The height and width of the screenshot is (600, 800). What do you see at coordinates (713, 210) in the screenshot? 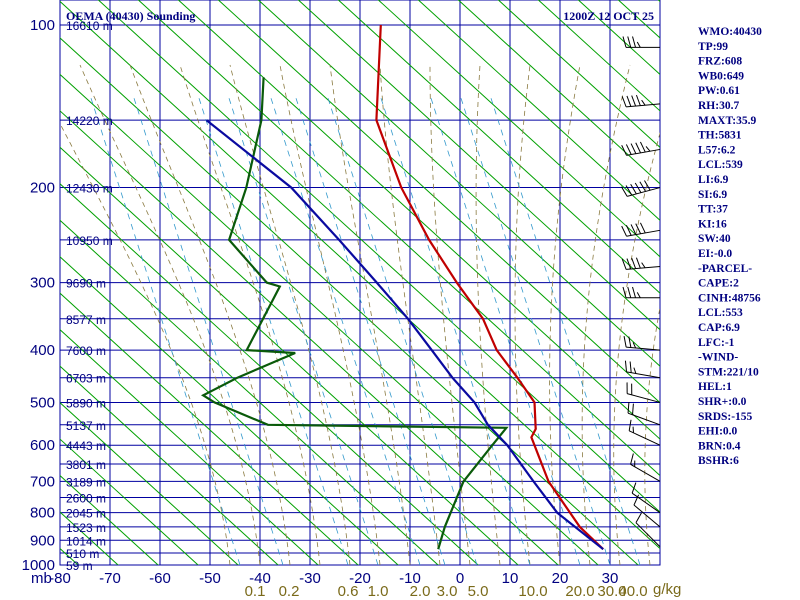
I see `stability-index-item: TT:37` at bounding box center [713, 210].